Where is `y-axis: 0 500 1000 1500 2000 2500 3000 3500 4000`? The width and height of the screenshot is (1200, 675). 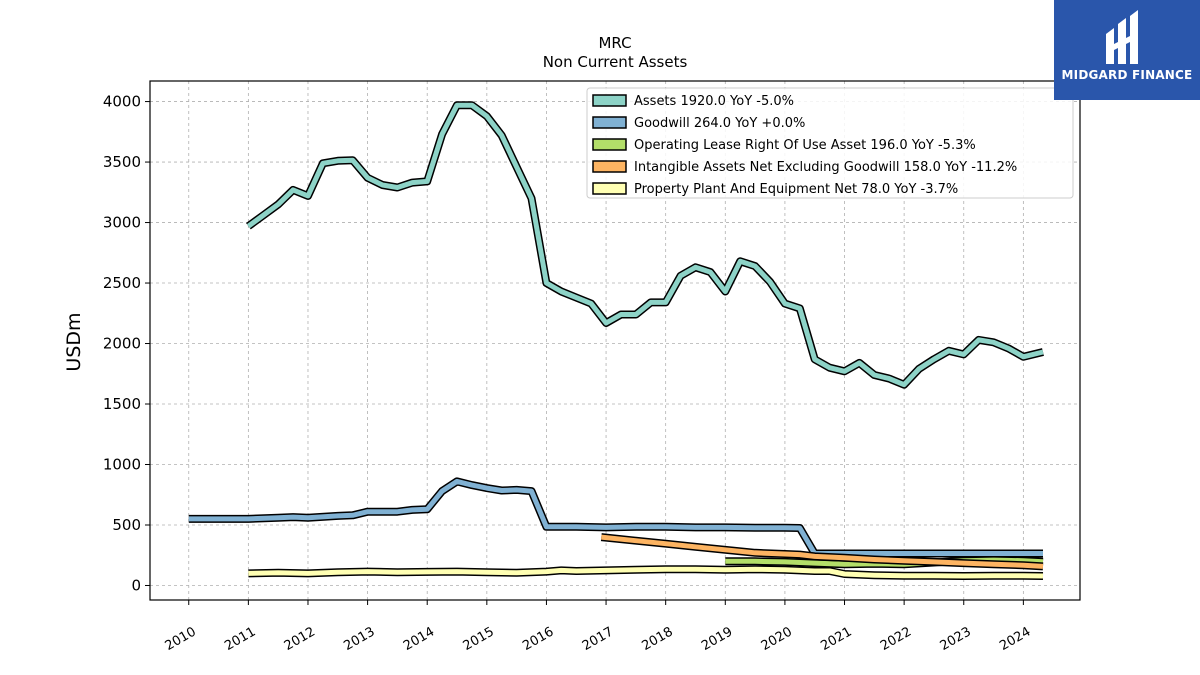
y-axis: 0 500 1000 1500 2000 2500 3000 3500 4000 is located at coordinates (126, 343).